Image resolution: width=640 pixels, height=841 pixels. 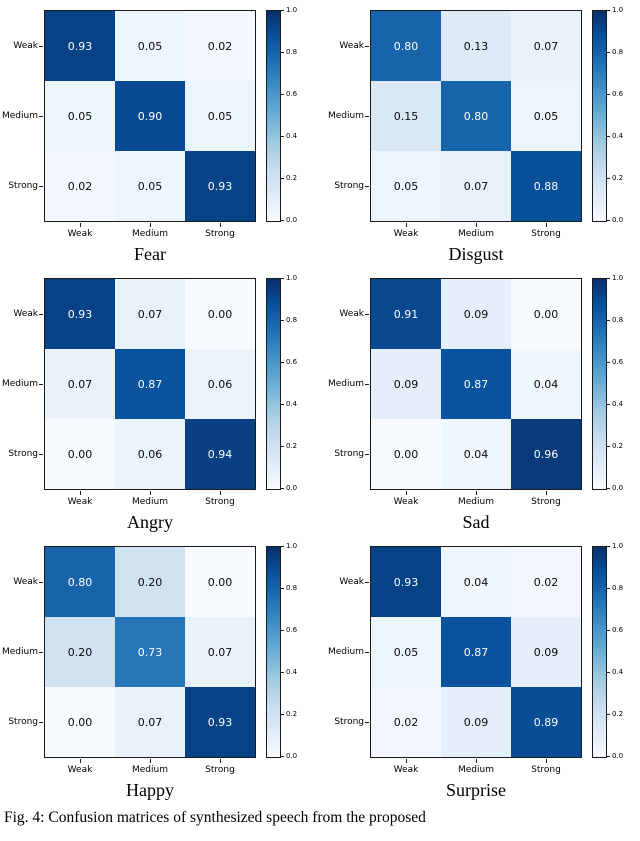 I want to click on heatmap-plot: 0.80 0.20 0.00 0.20 0.73 0.07 0.00 0.07 0.93, so click(x=147, y=654).